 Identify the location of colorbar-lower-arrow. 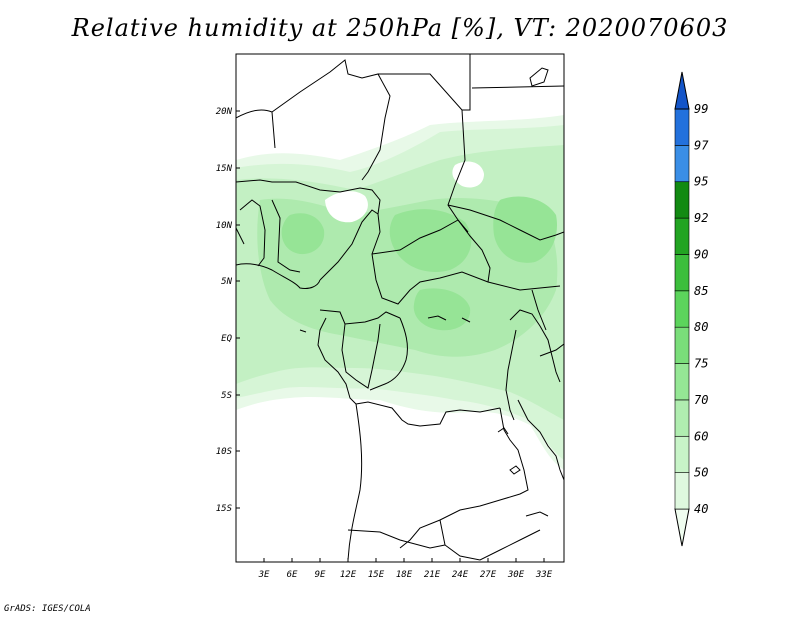
(682, 527).